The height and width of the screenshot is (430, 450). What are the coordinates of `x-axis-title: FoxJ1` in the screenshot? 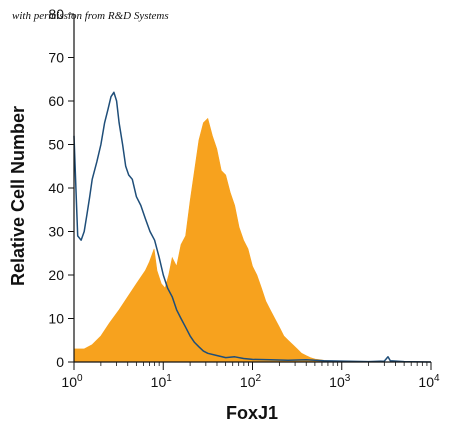 It's located at (252, 413).